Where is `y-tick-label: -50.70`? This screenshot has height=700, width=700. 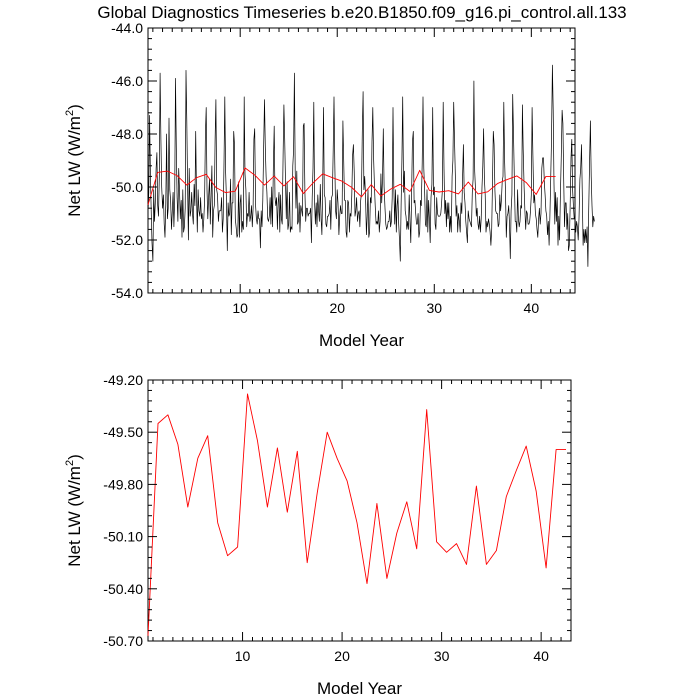 y-tick-label: -50.70 is located at coordinates (123, 641).